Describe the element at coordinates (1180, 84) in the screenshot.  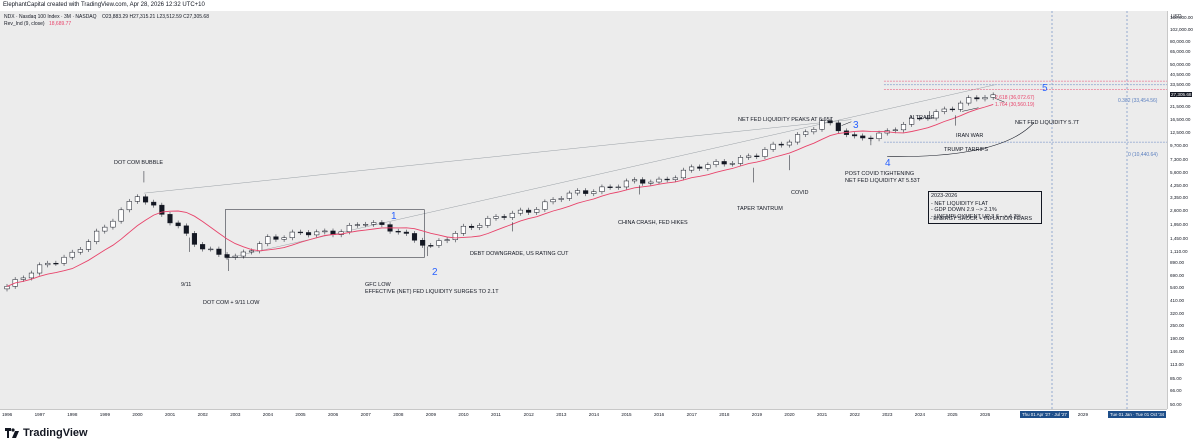
I see `price-tick-label: 33,500.00` at that location.